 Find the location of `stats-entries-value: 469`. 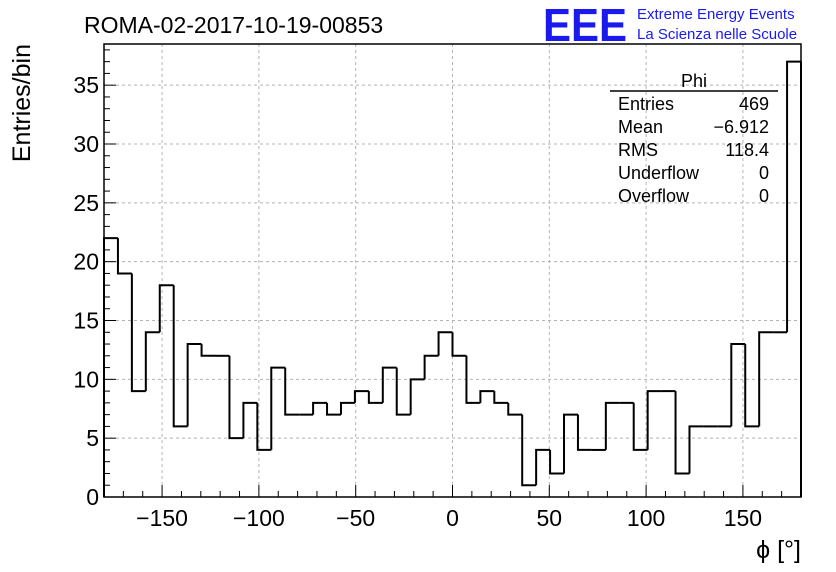

stats-entries-value: 469 is located at coordinates (754, 104).